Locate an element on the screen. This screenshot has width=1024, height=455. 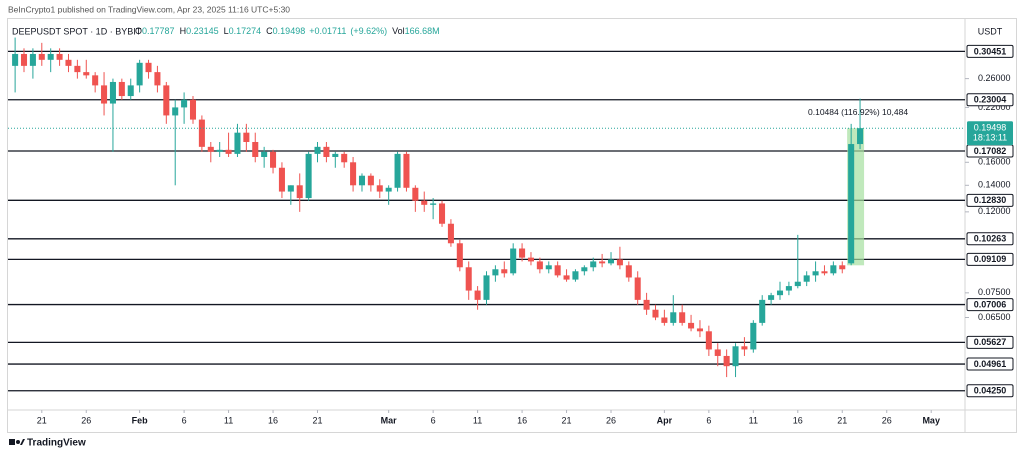
footer-brand: TradingView is located at coordinates (56, 443).